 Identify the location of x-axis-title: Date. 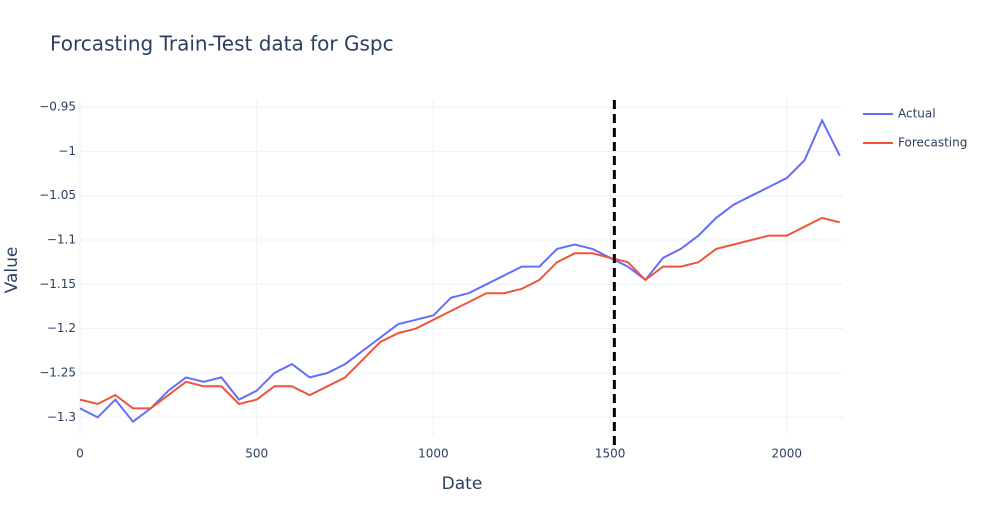
(462, 484).